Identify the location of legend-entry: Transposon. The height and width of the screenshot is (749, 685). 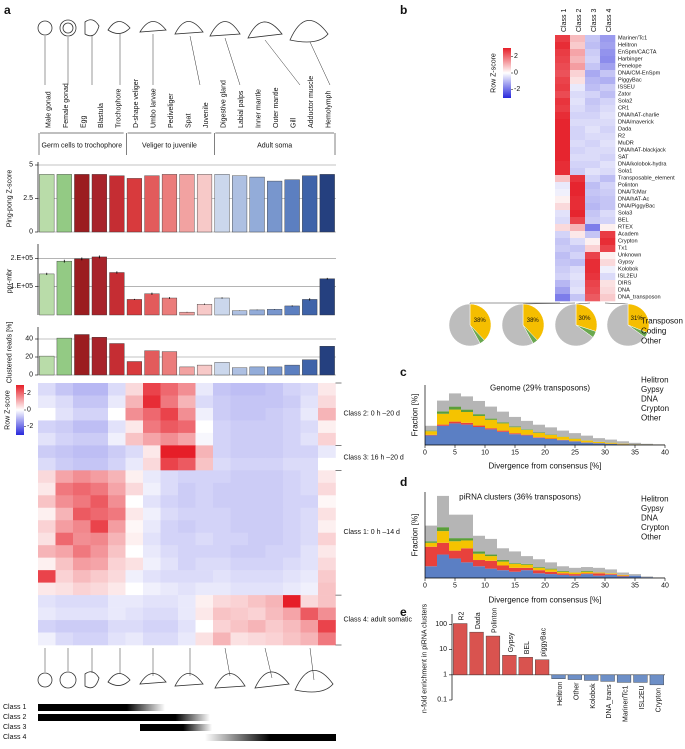
(662, 321).